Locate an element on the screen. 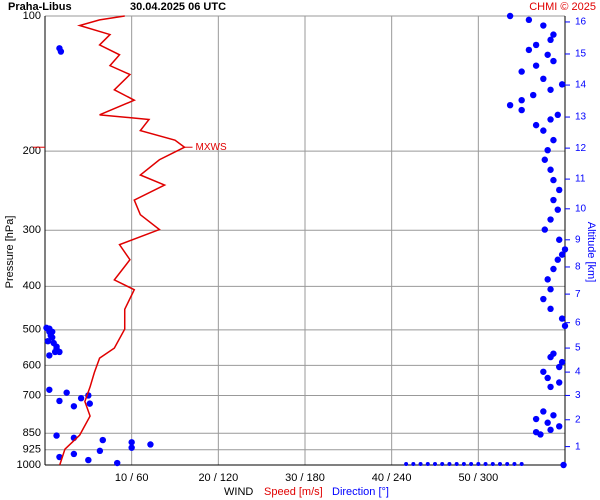  altitude-tick-label: 10 is located at coordinates (581, 208).